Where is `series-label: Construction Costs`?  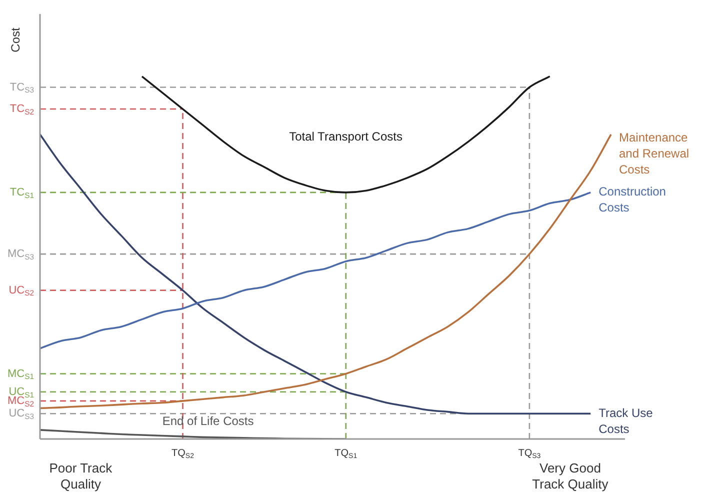
series-label: Construction Costs is located at coordinates (632, 199).